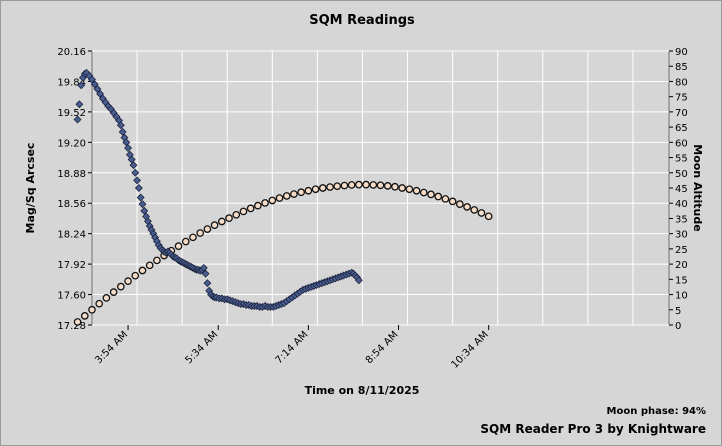 This screenshot has height=446, width=722. What do you see at coordinates (681, 265) in the screenshot?
I see `right-tick-label: 20` at bounding box center [681, 265].